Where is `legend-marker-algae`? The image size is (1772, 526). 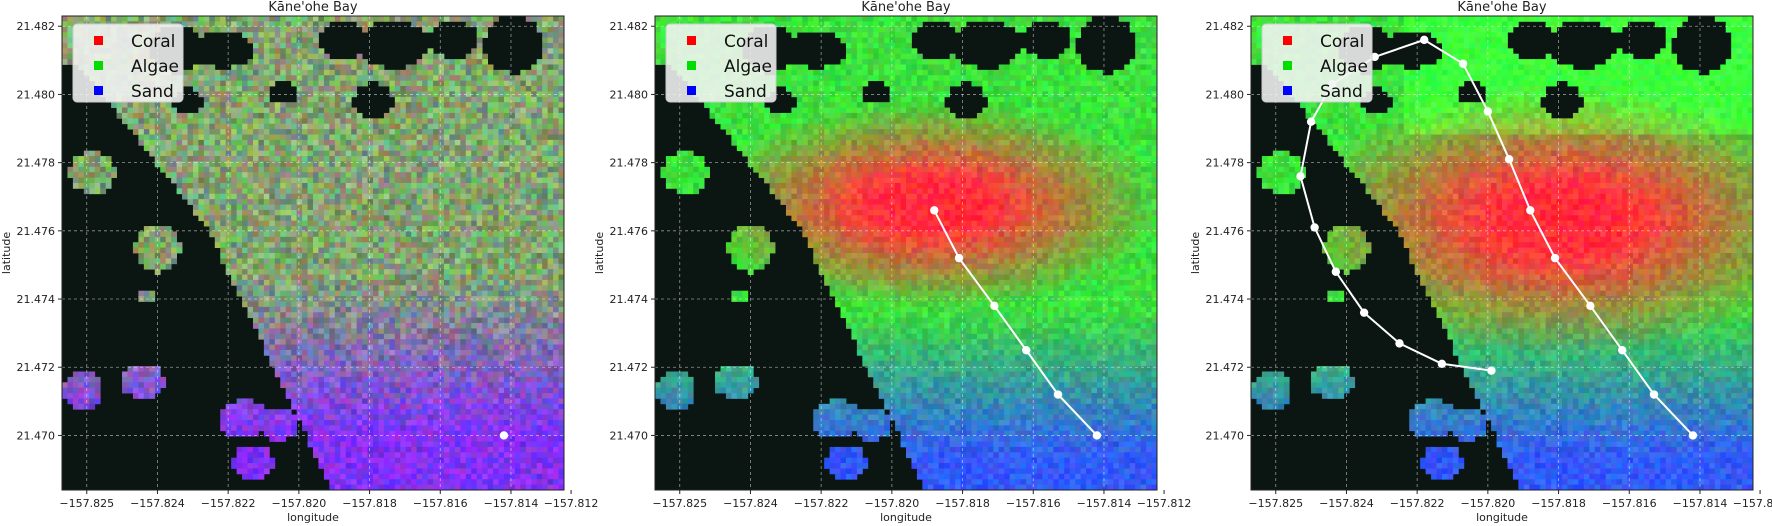 legend-marker-algae is located at coordinates (691, 65).